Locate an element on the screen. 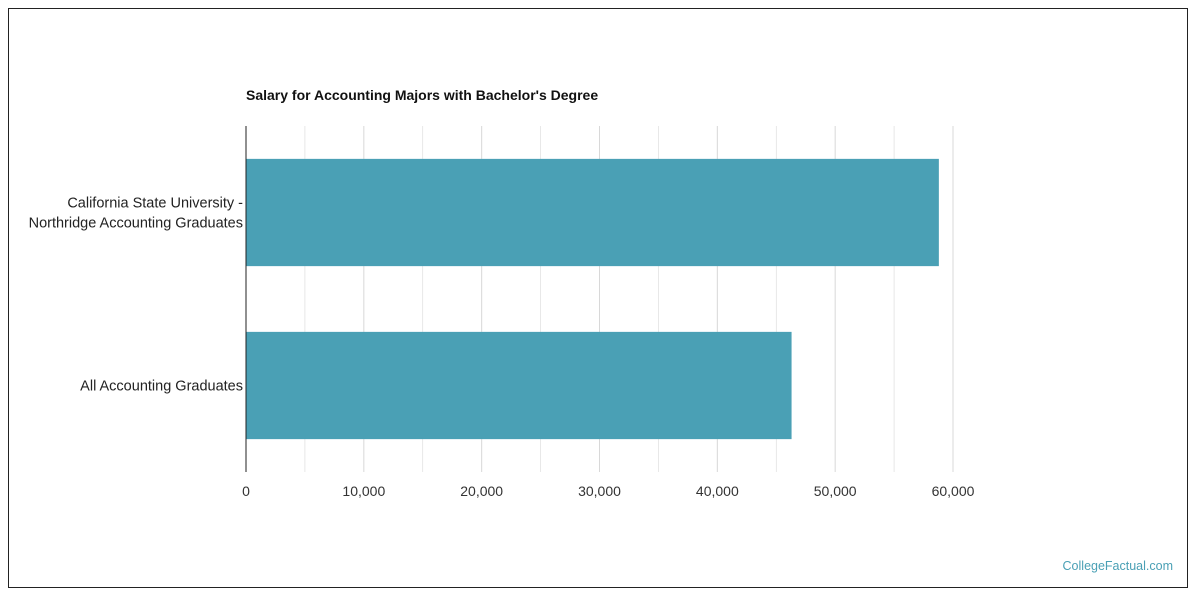  source-credit-link: CollegeFactual.com is located at coordinates (1117, 566).